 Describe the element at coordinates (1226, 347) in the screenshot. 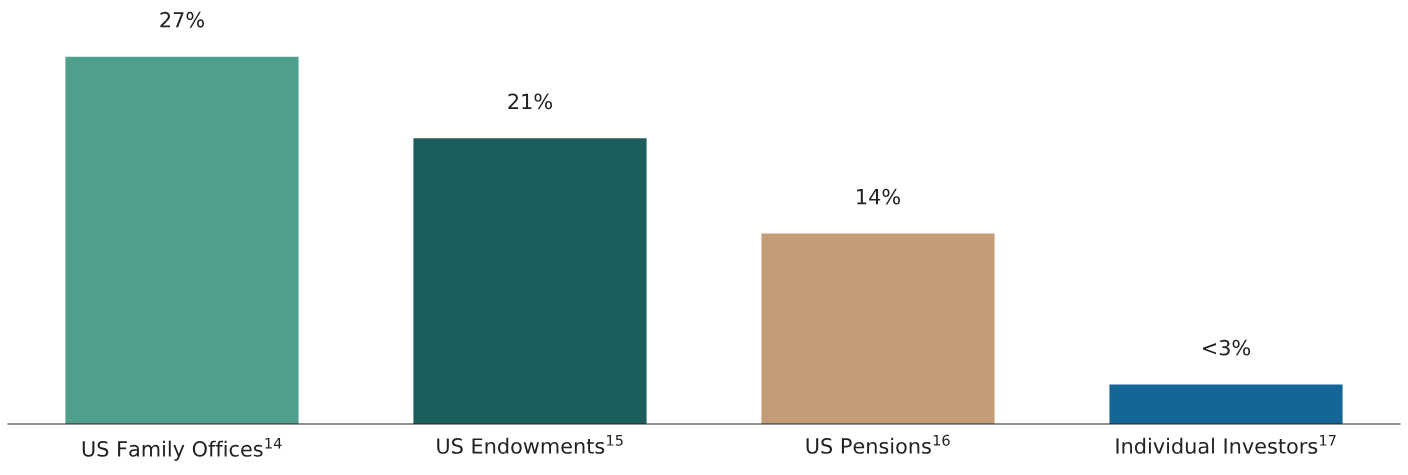

I see `data-label: <3%` at that location.